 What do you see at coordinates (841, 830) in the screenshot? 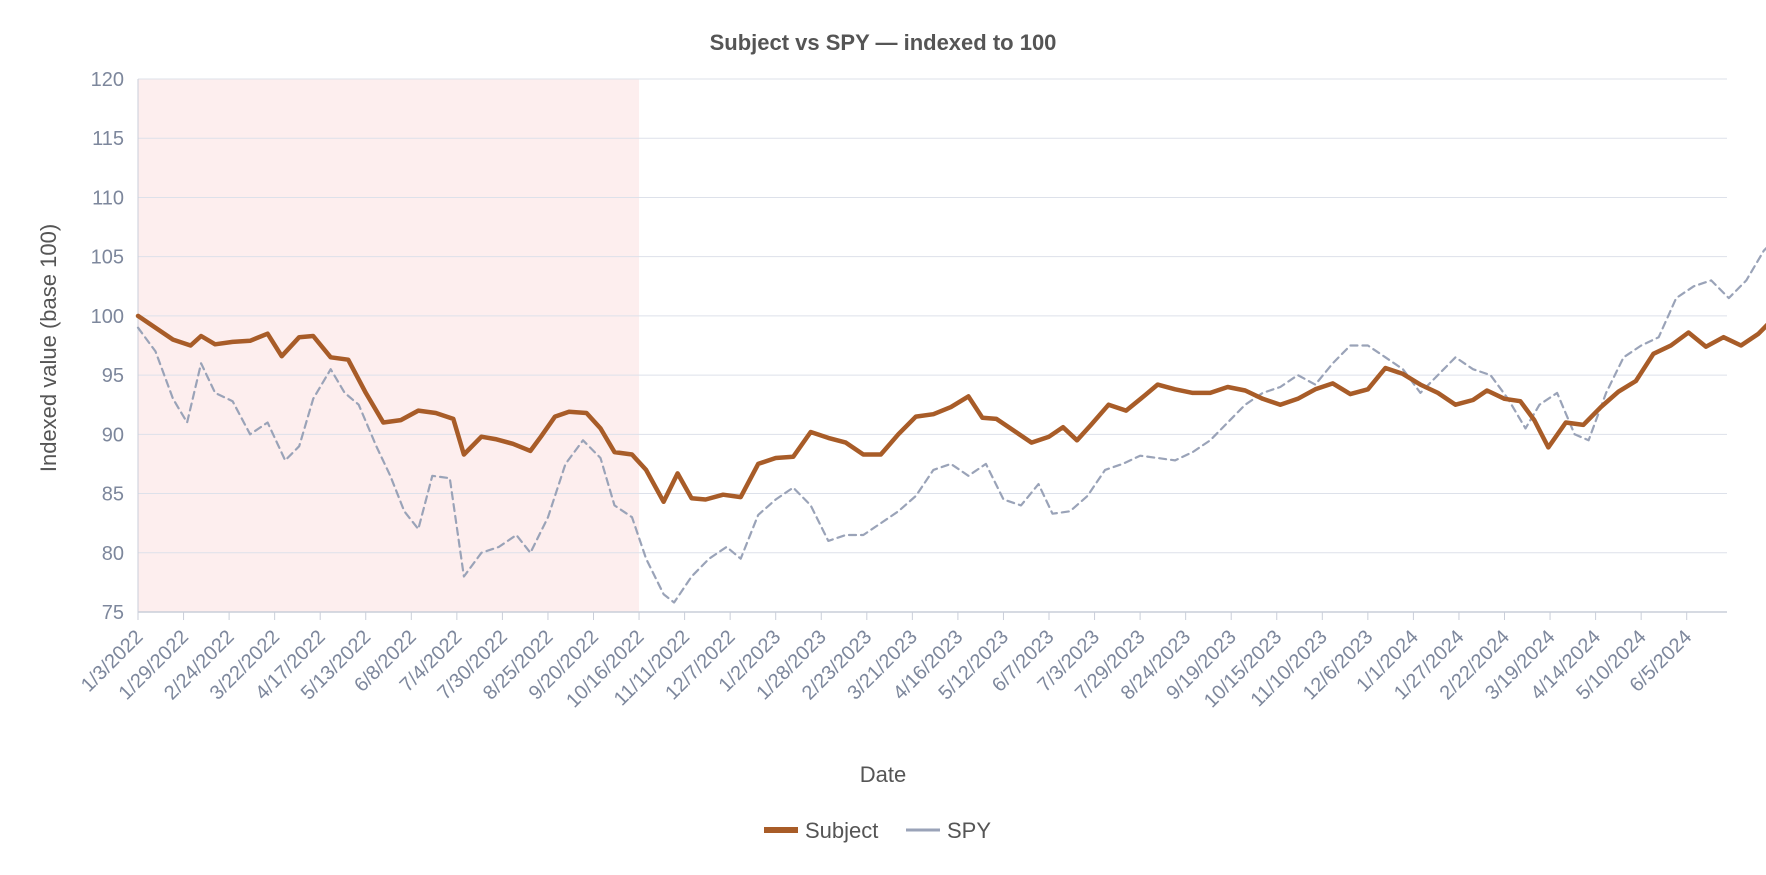
I see `legend-subject-label: Subject` at bounding box center [841, 830].